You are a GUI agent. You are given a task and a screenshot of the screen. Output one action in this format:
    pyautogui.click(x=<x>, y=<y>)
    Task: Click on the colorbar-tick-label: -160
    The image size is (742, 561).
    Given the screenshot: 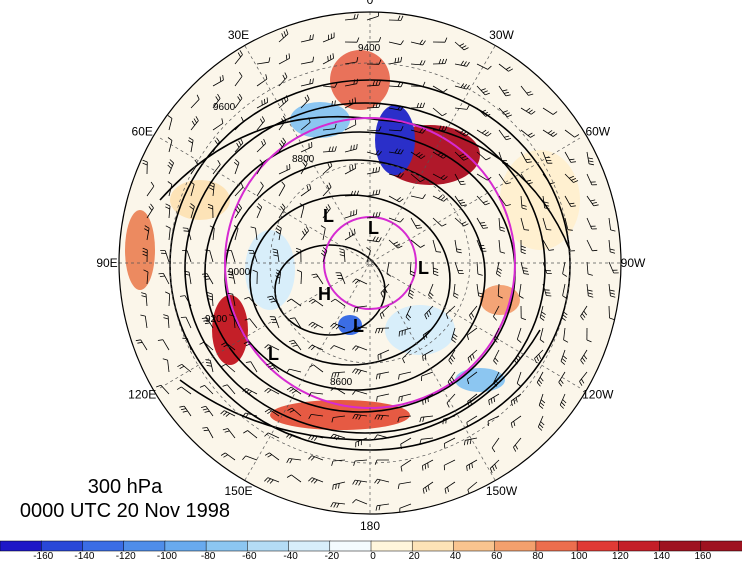 What is the action you would take?
    pyautogui.click(x=43, y=556)
    